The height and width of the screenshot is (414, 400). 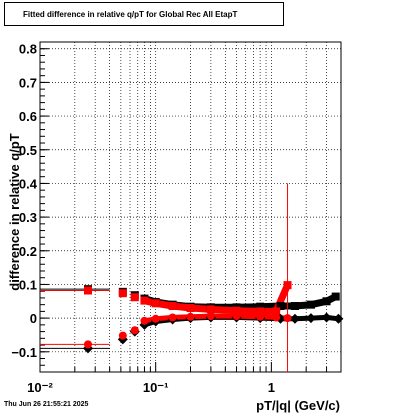 I want to click on y-tick-label: 0.1, so click(x=28, y=284).